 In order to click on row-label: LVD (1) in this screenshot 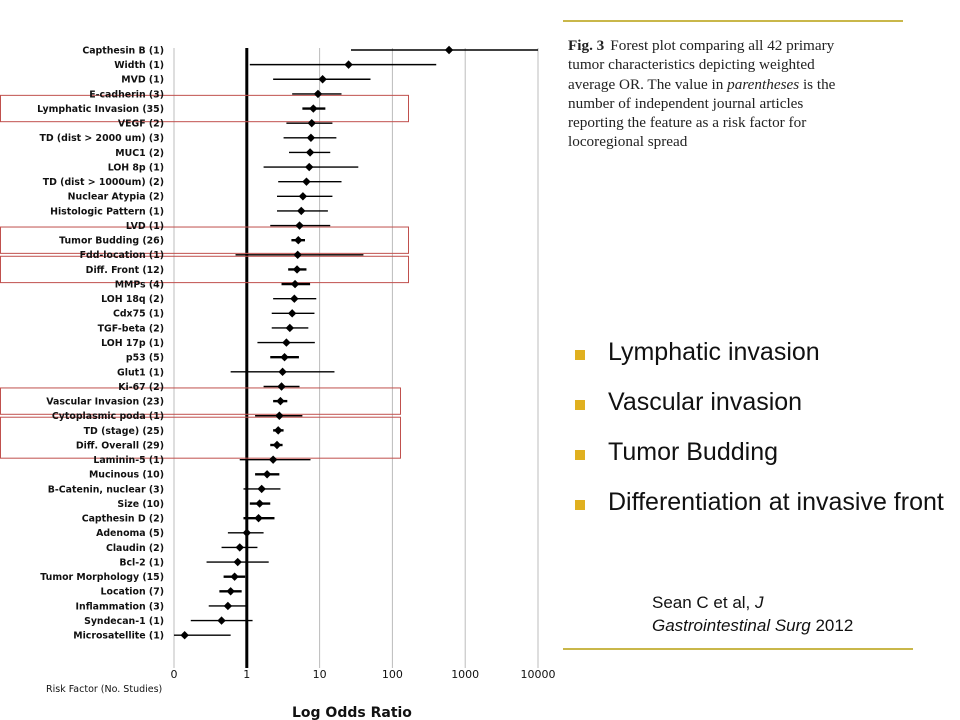, I will do `click(145, 226)`.